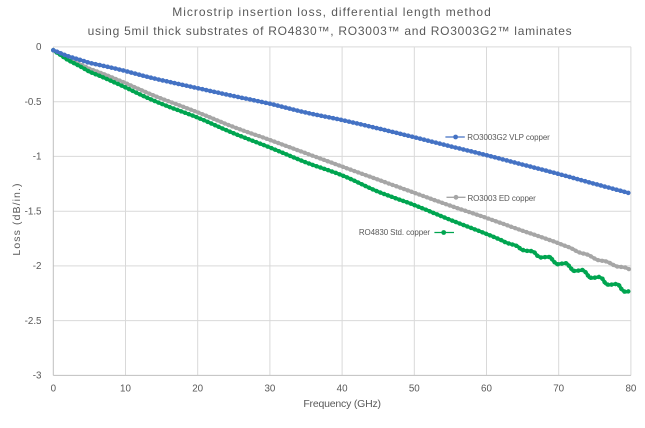 This screenshot has height=428, width=645. I want to click on svg-text: Loss (dB/in.), so click(17, 218).